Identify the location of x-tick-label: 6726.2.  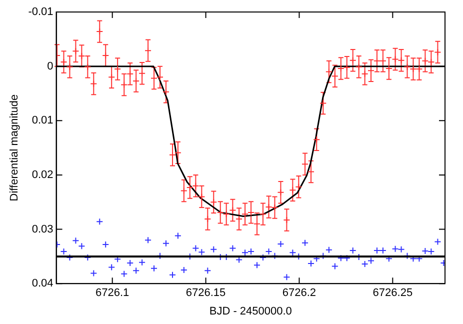
(299, 293).